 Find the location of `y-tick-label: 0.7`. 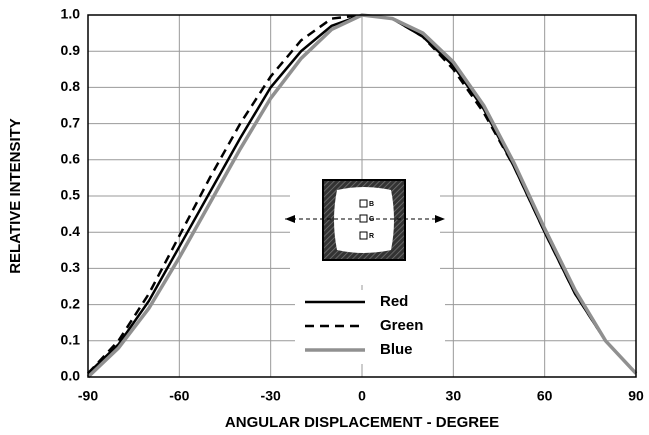

y-tick-label: 0.7 is located at coordinates (71, 122).